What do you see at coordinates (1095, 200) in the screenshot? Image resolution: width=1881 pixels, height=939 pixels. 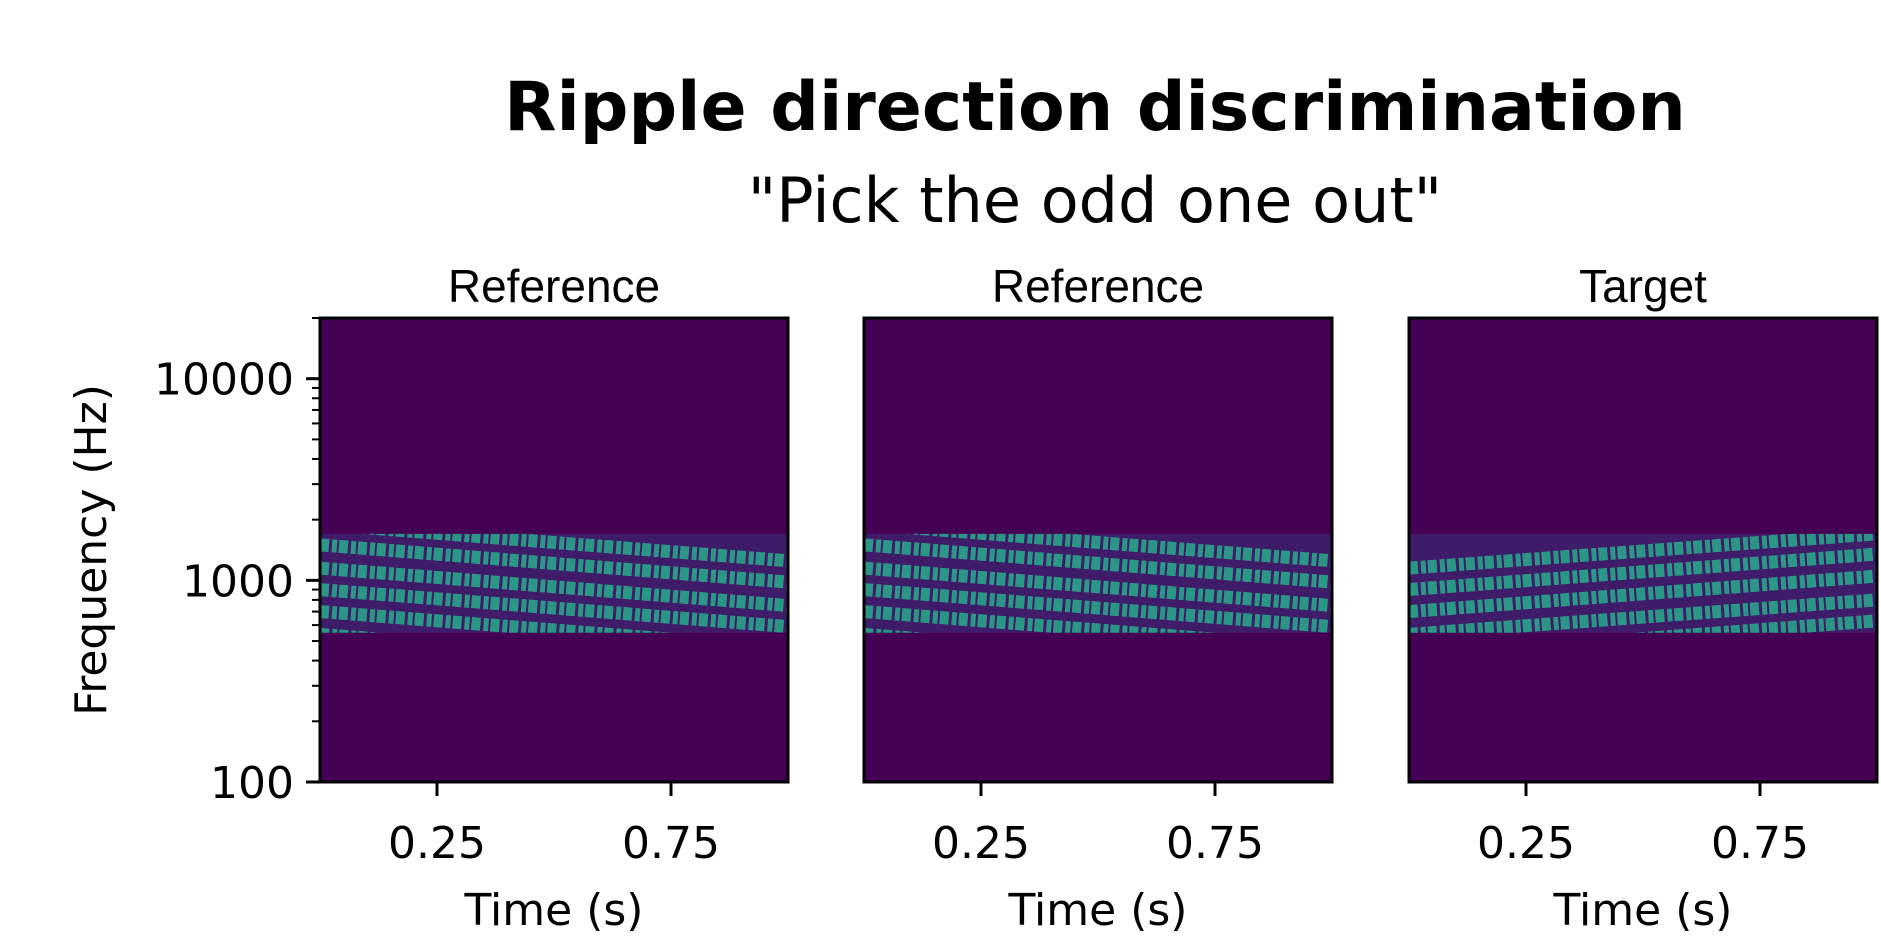 I see `chart-subtitle: "Pick the odd one out"` at bounding box center [1095, 200].